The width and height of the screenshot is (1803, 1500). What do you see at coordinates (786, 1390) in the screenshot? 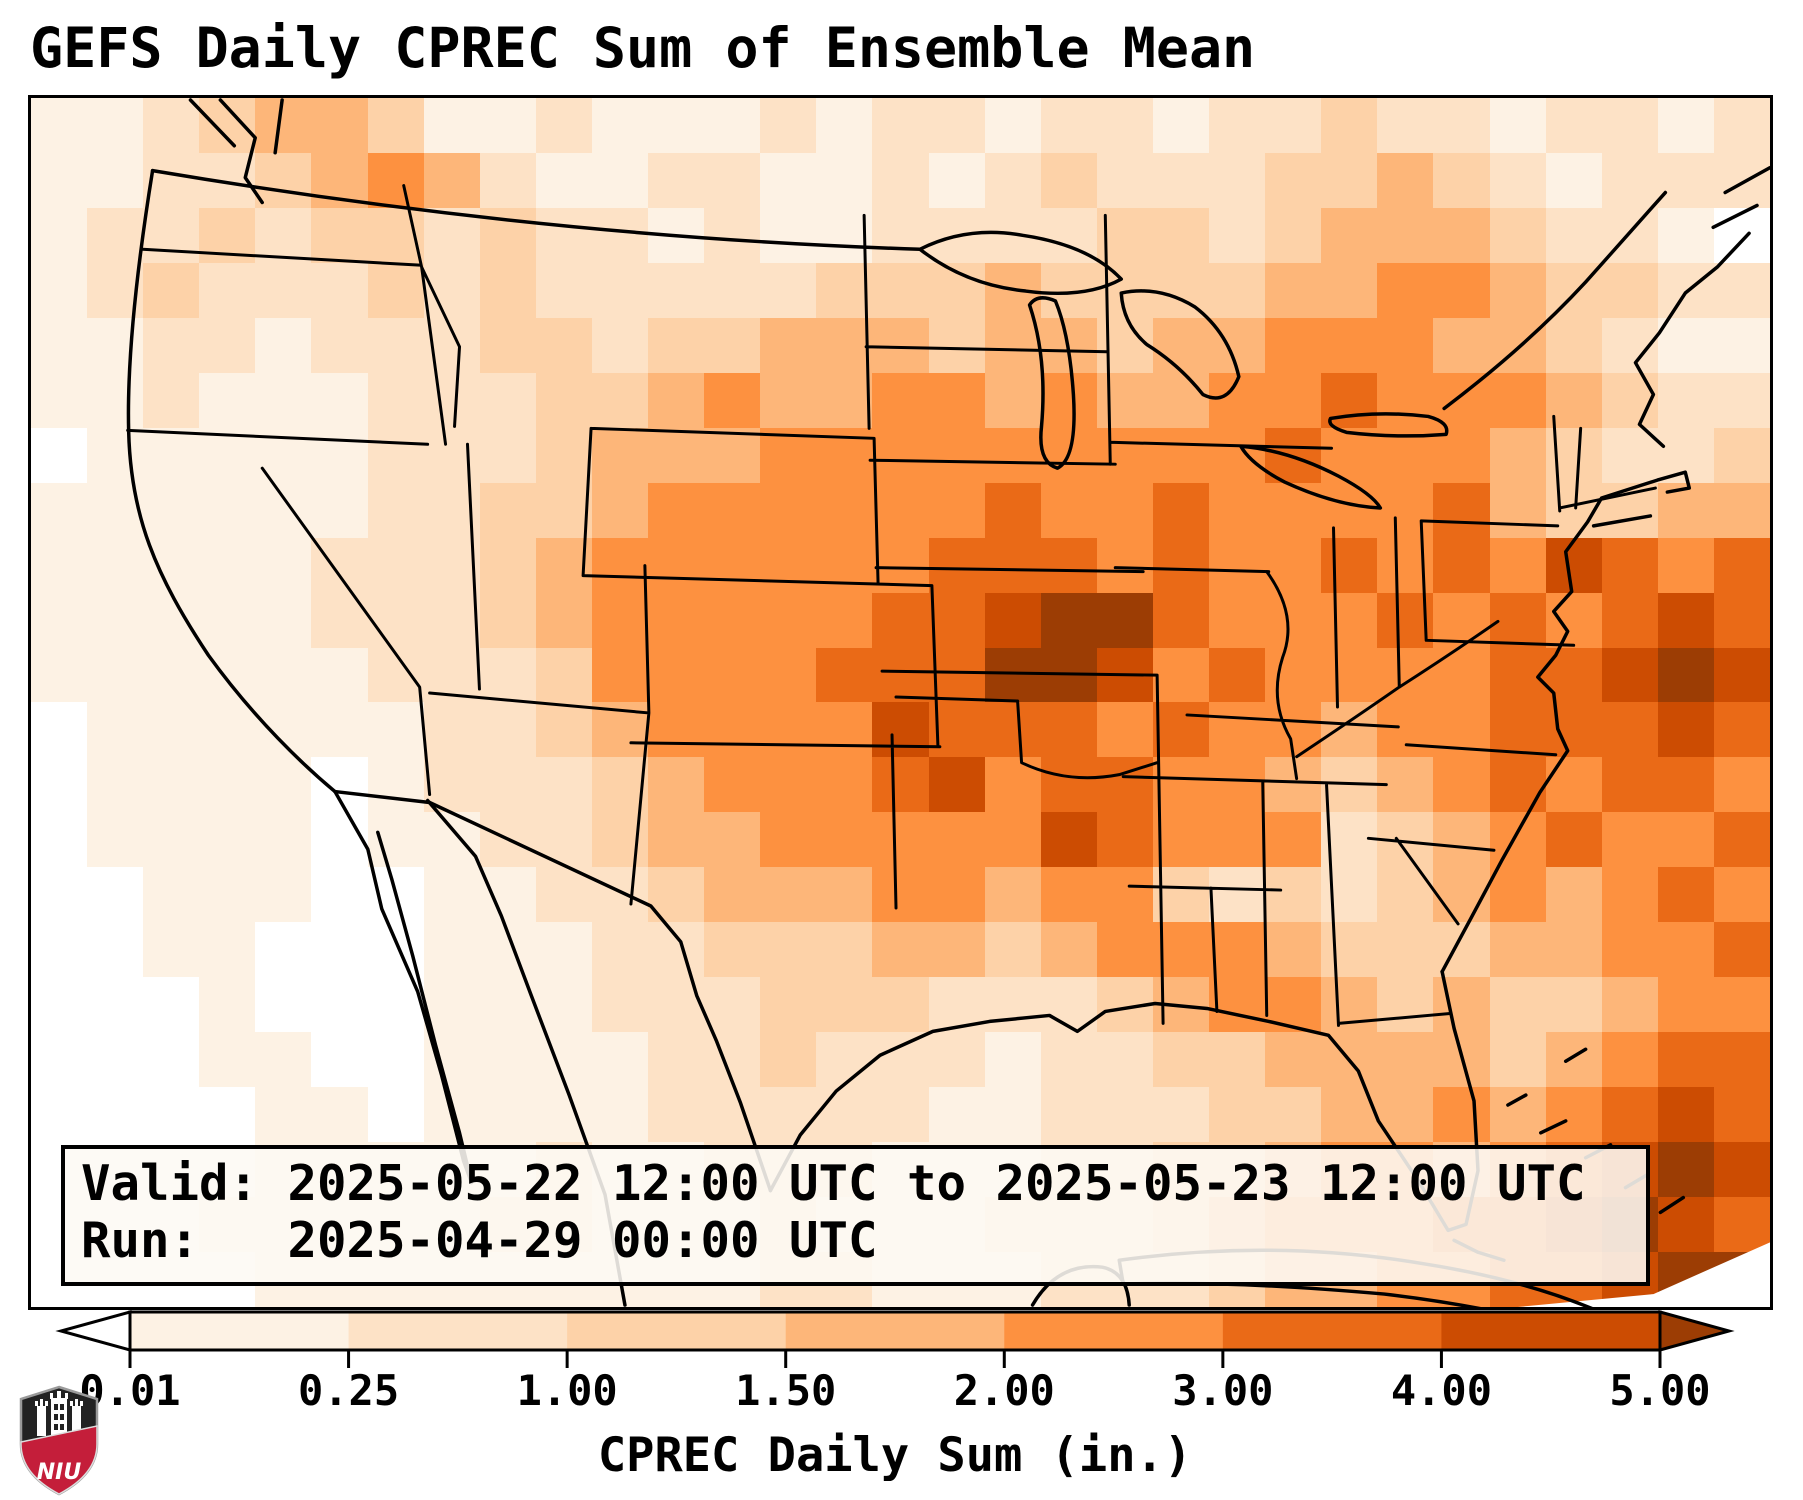
I see `colorbar-tick-label: 1.50` at bounding box center [786, 1390].